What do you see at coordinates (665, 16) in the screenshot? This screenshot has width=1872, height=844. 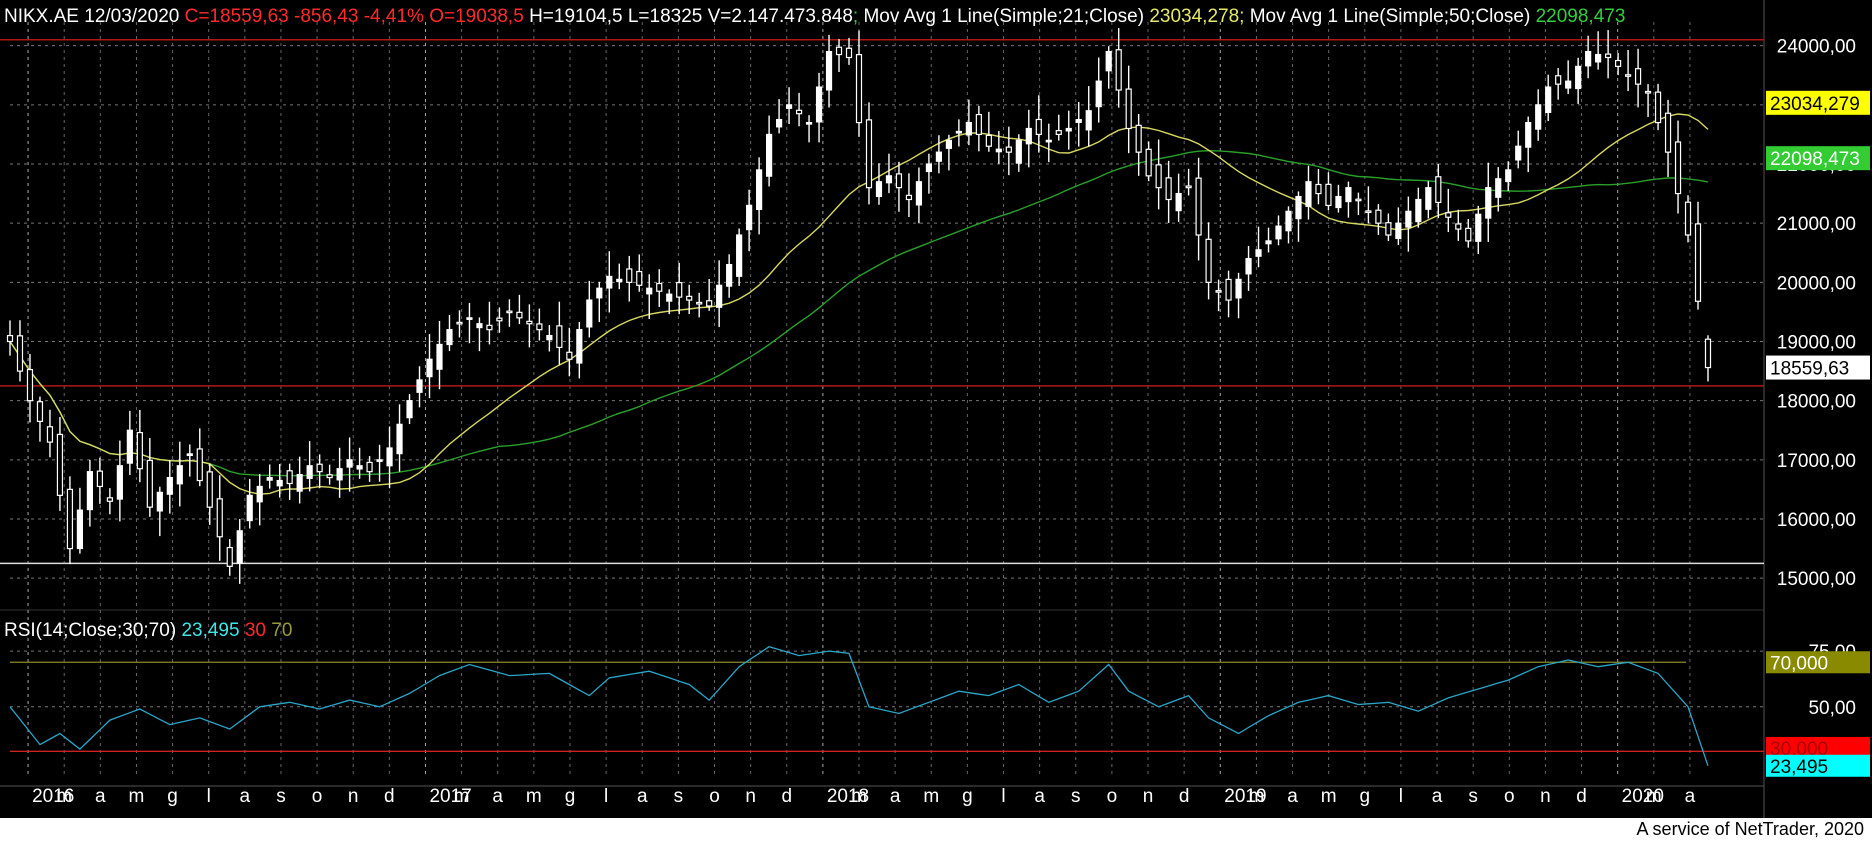 I see `low-value: L=18325` at bounding box center [665, 16].